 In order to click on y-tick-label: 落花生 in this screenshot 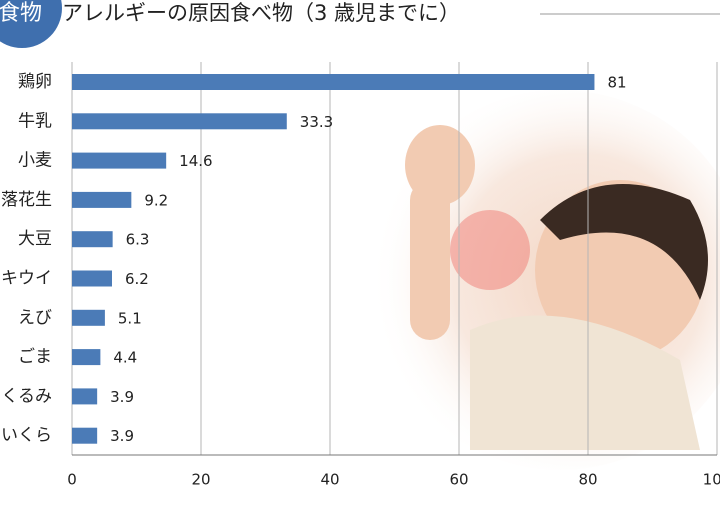, I will do `click(26, 200)`.